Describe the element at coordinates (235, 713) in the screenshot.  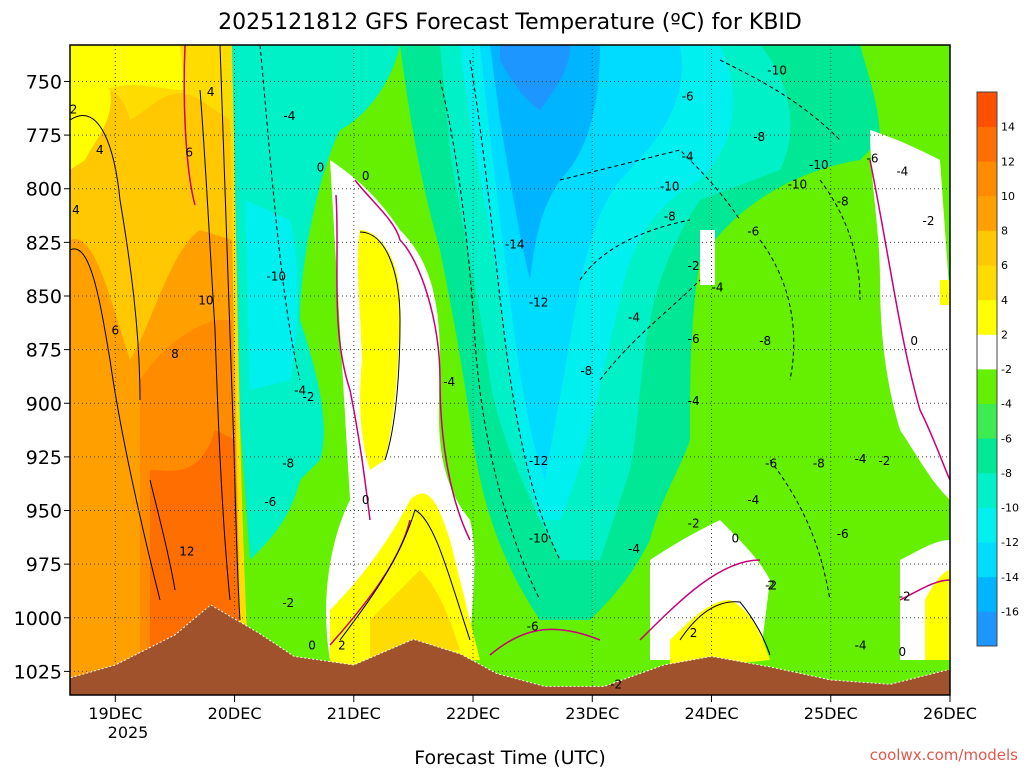
I see `x-tick-label: 20DEC` at that location.